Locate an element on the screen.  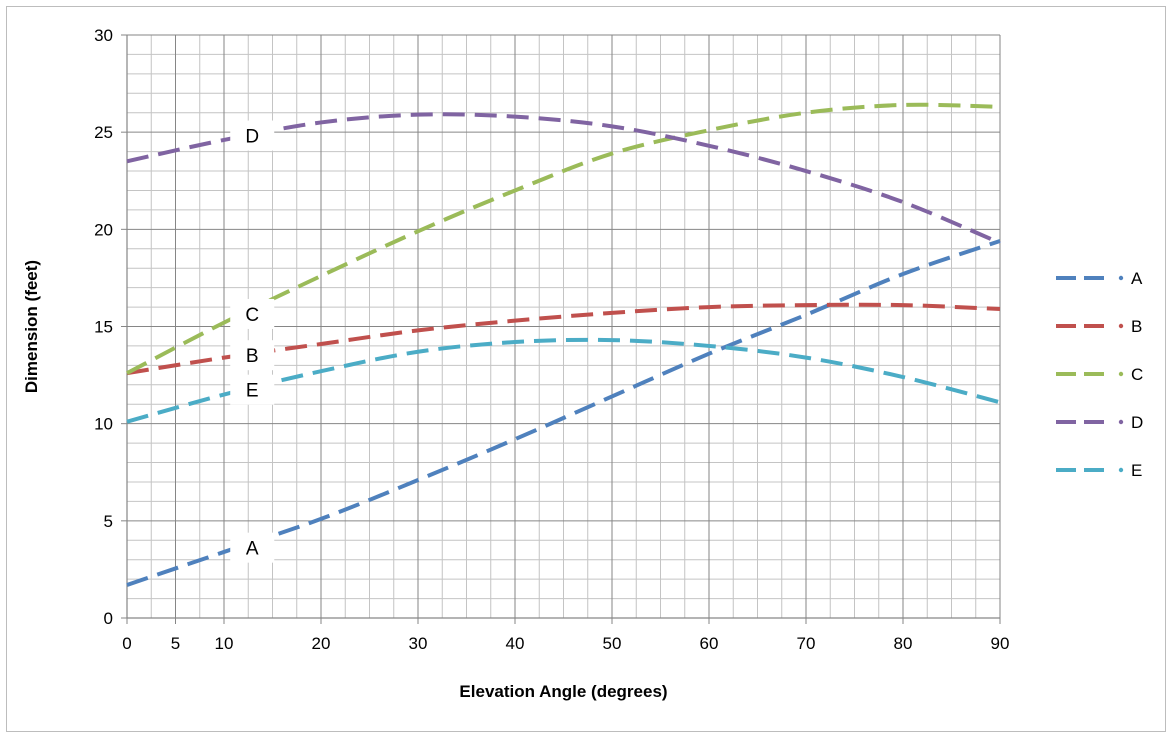
y-tick-label: 15 is located at coordinates (103, 327).